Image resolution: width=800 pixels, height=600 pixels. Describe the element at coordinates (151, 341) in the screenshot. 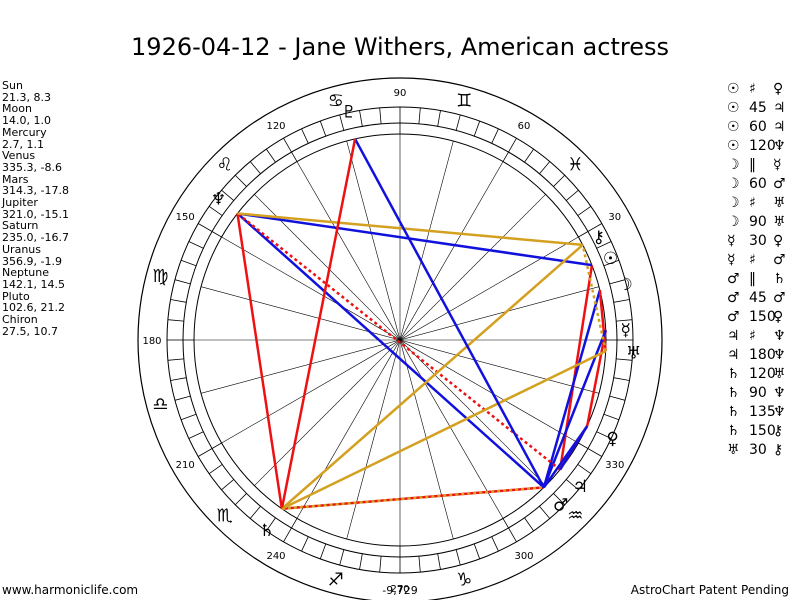

I see `degree-label: 180` at that location.